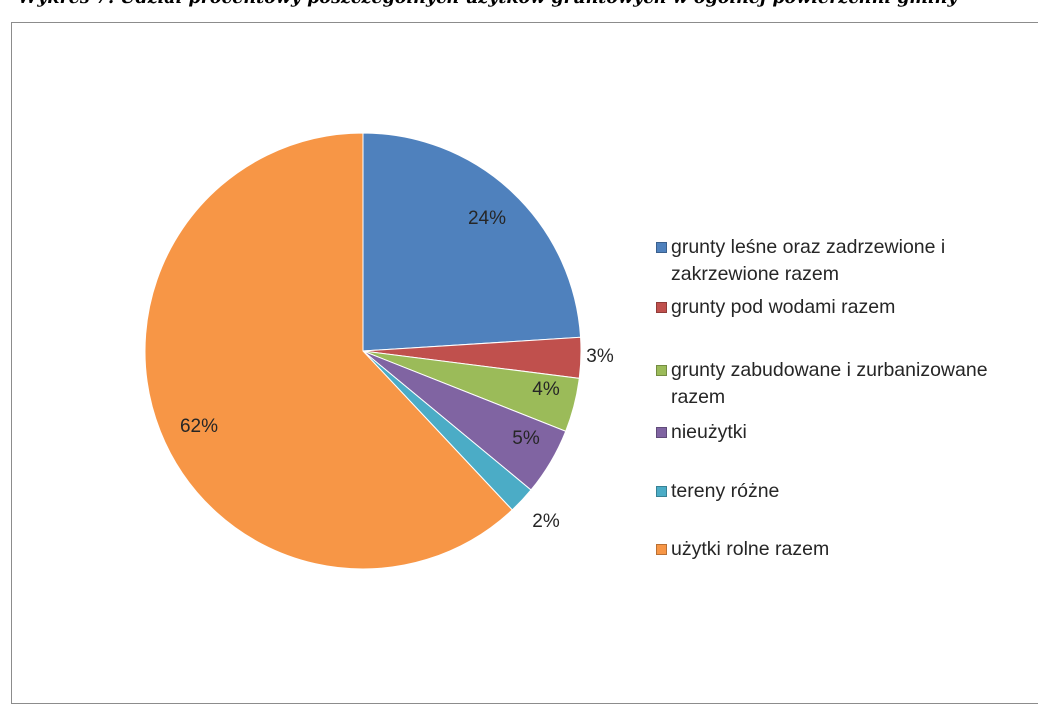  I want to click on legend-item: nieużytki, so click(838, 432).